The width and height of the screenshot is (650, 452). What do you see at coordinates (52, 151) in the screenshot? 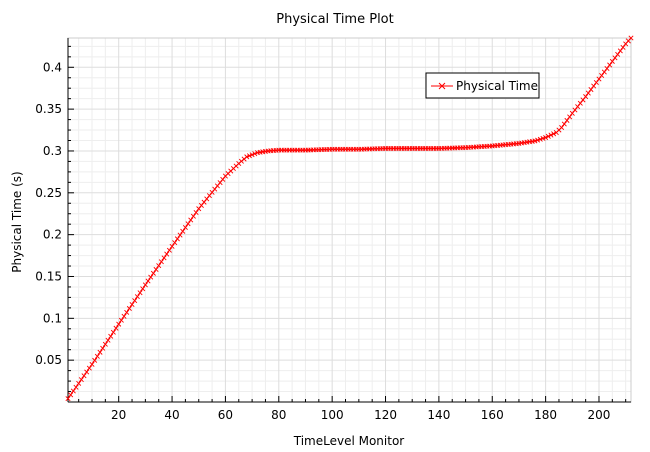
I see `y-tick-label: 0.3` at bounding box center [52, 151].